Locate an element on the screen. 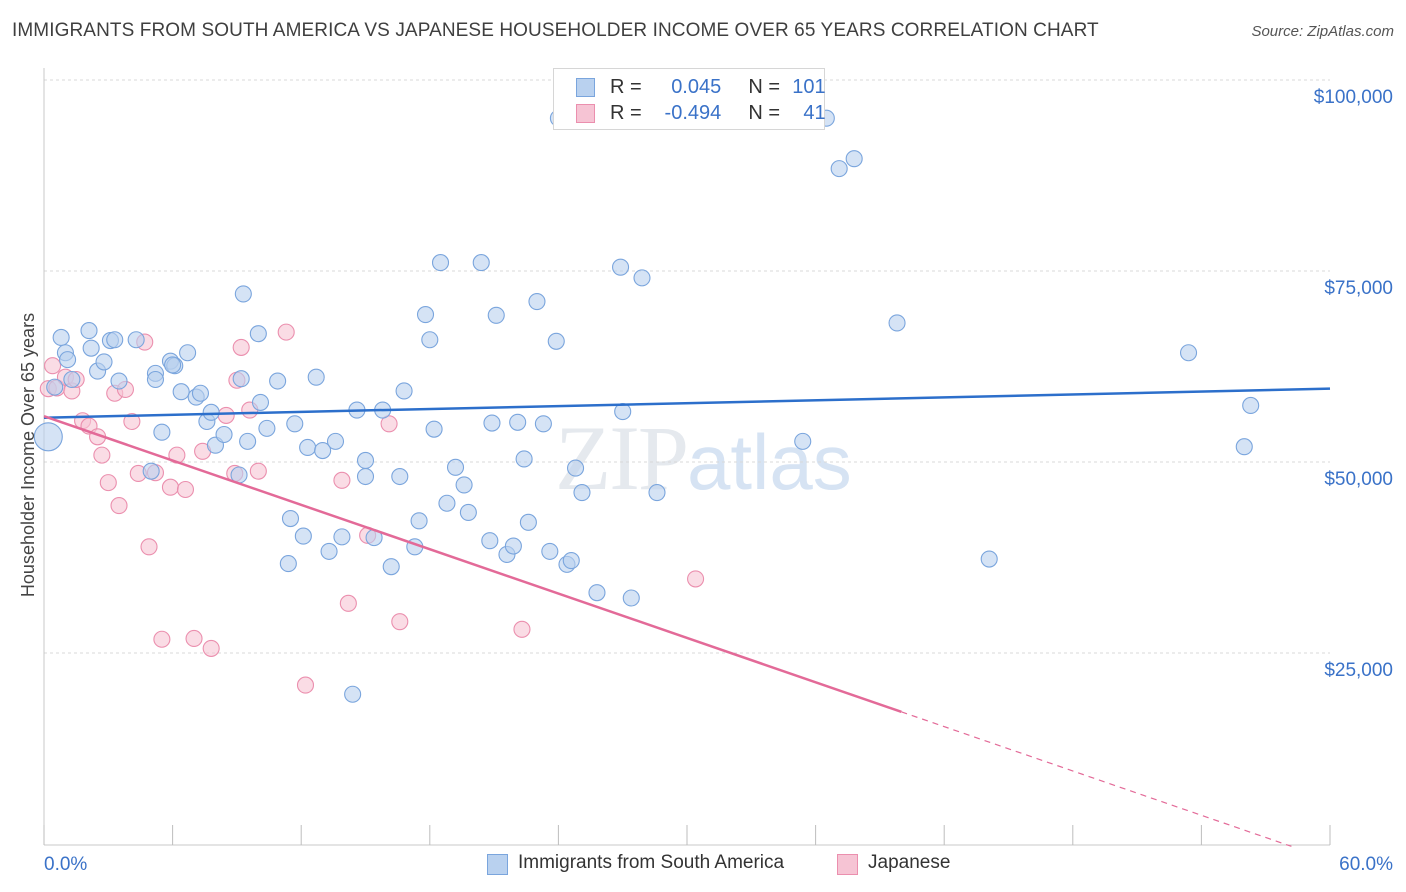  source-label: Source: ZipAtlas.com is located at coordinates (1322, 31).